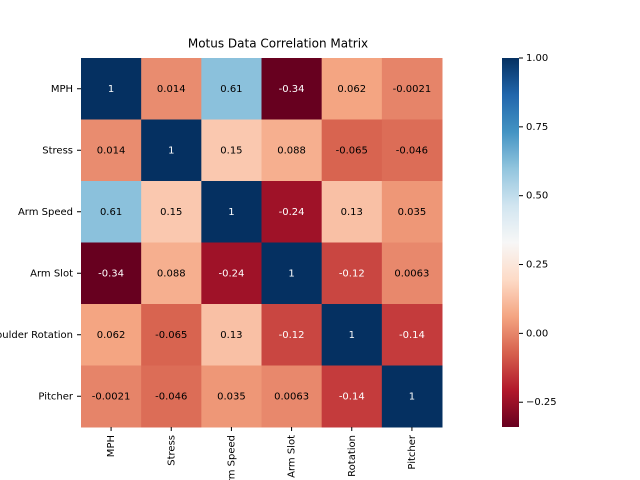 The width and height of the screenshot is (640, 480). Describe the element at coordinates (352, 457) in the screenshot. I see `x-tick-label: Shoulder Rotation` at that location.